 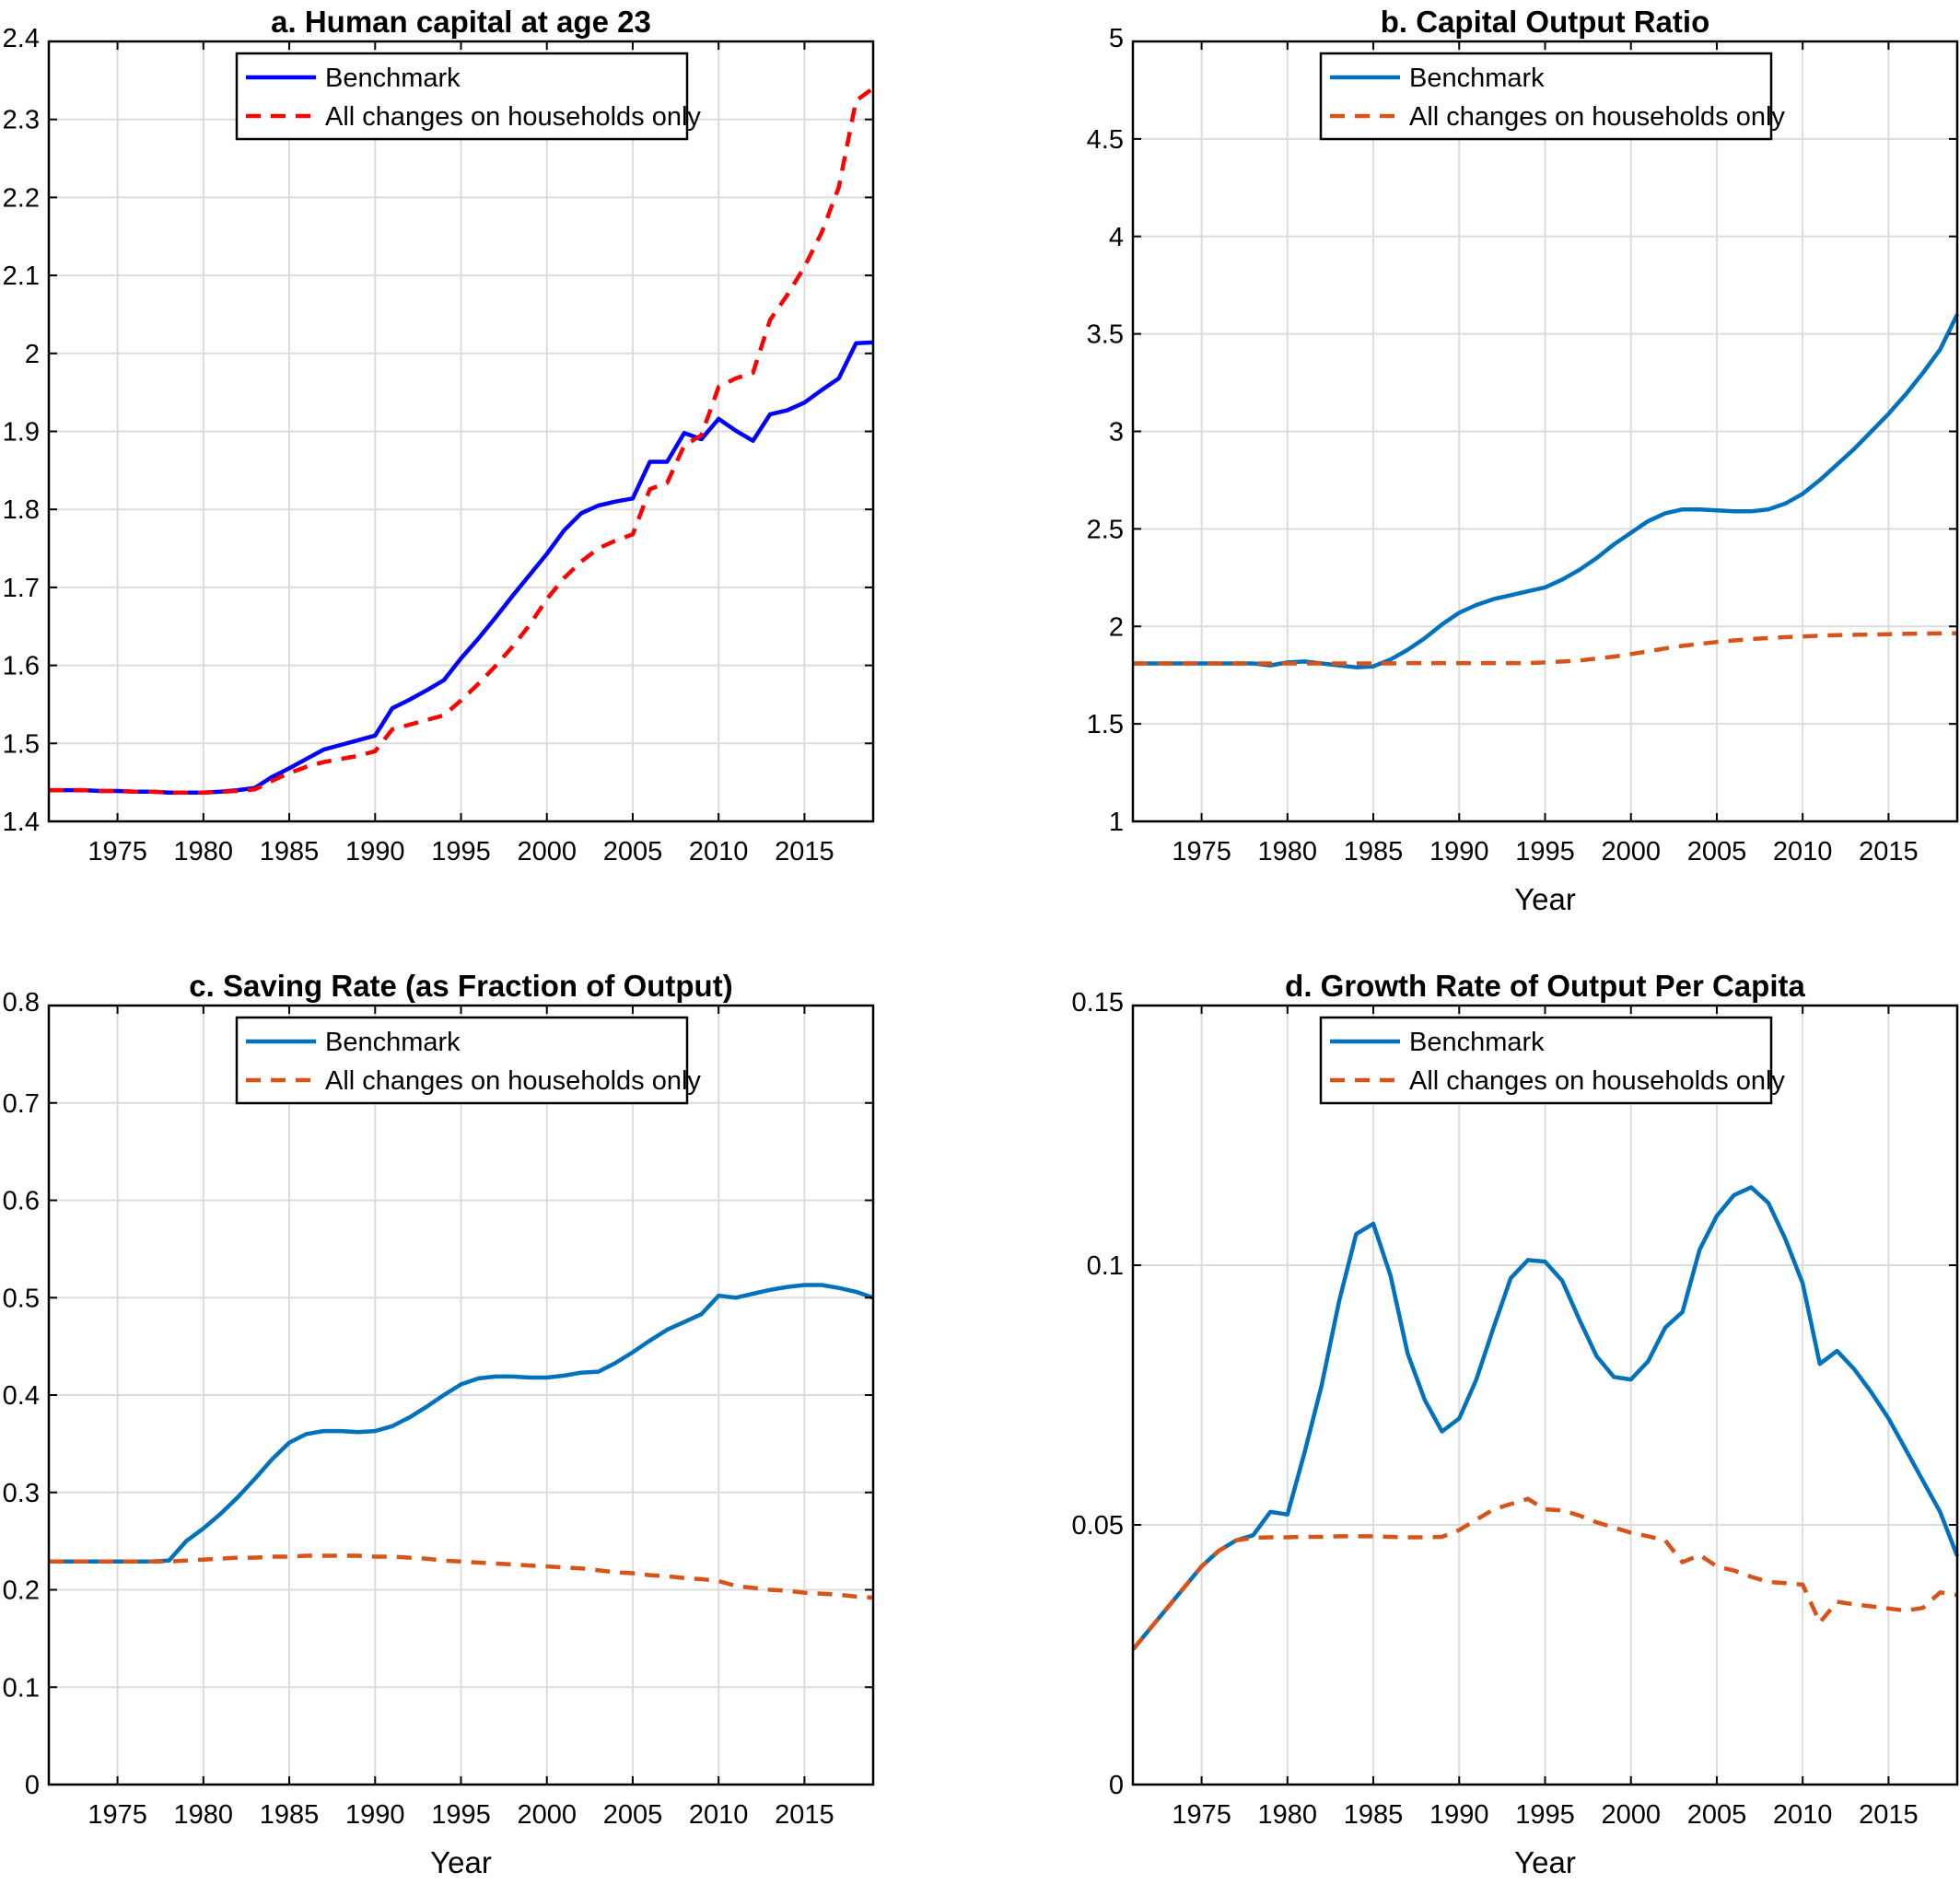 What do you see at coordinates (21, 277) in the screenshot?
I see `y-tick-label: 2.1` at bounding box center [21, 277].